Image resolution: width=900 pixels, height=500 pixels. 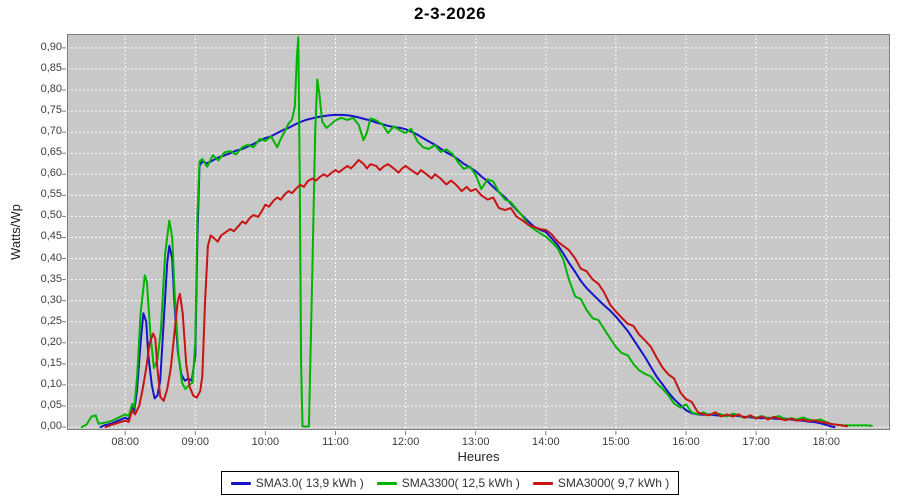 I want to click on x-tick-label: 08:00, so click(x=125, y=442).